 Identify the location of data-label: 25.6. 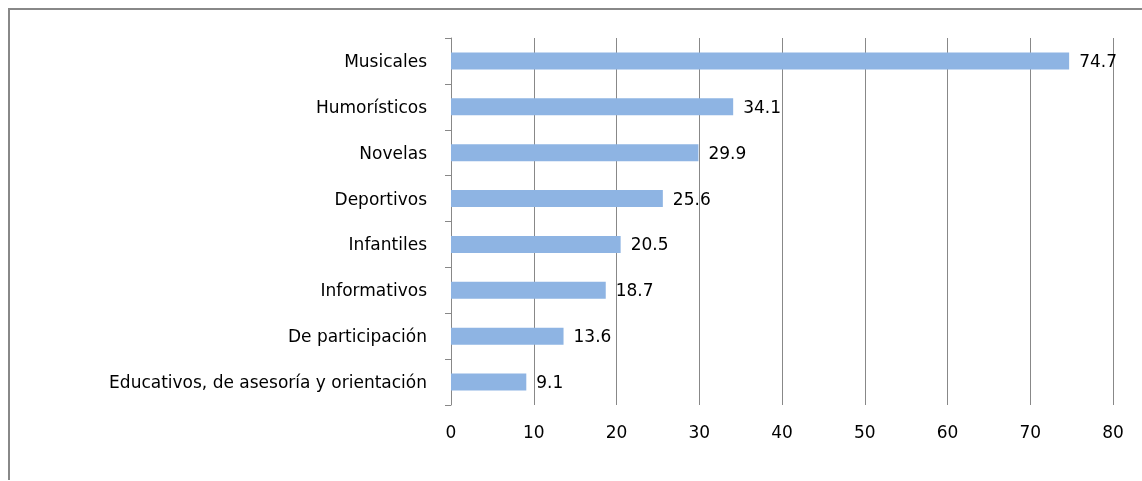
(691, 198).